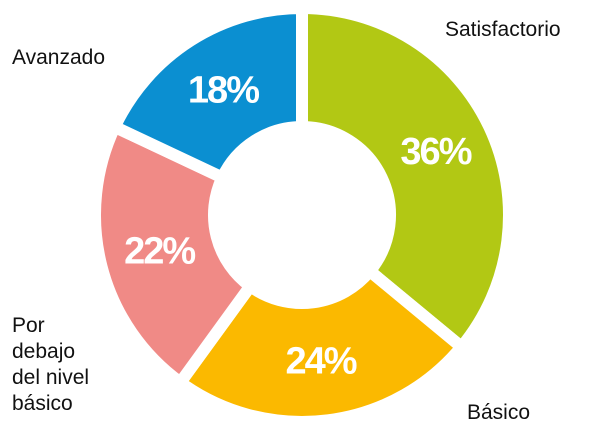 The image size is (602, 438). I want to click on value-label: 24%, so click(320, 361).